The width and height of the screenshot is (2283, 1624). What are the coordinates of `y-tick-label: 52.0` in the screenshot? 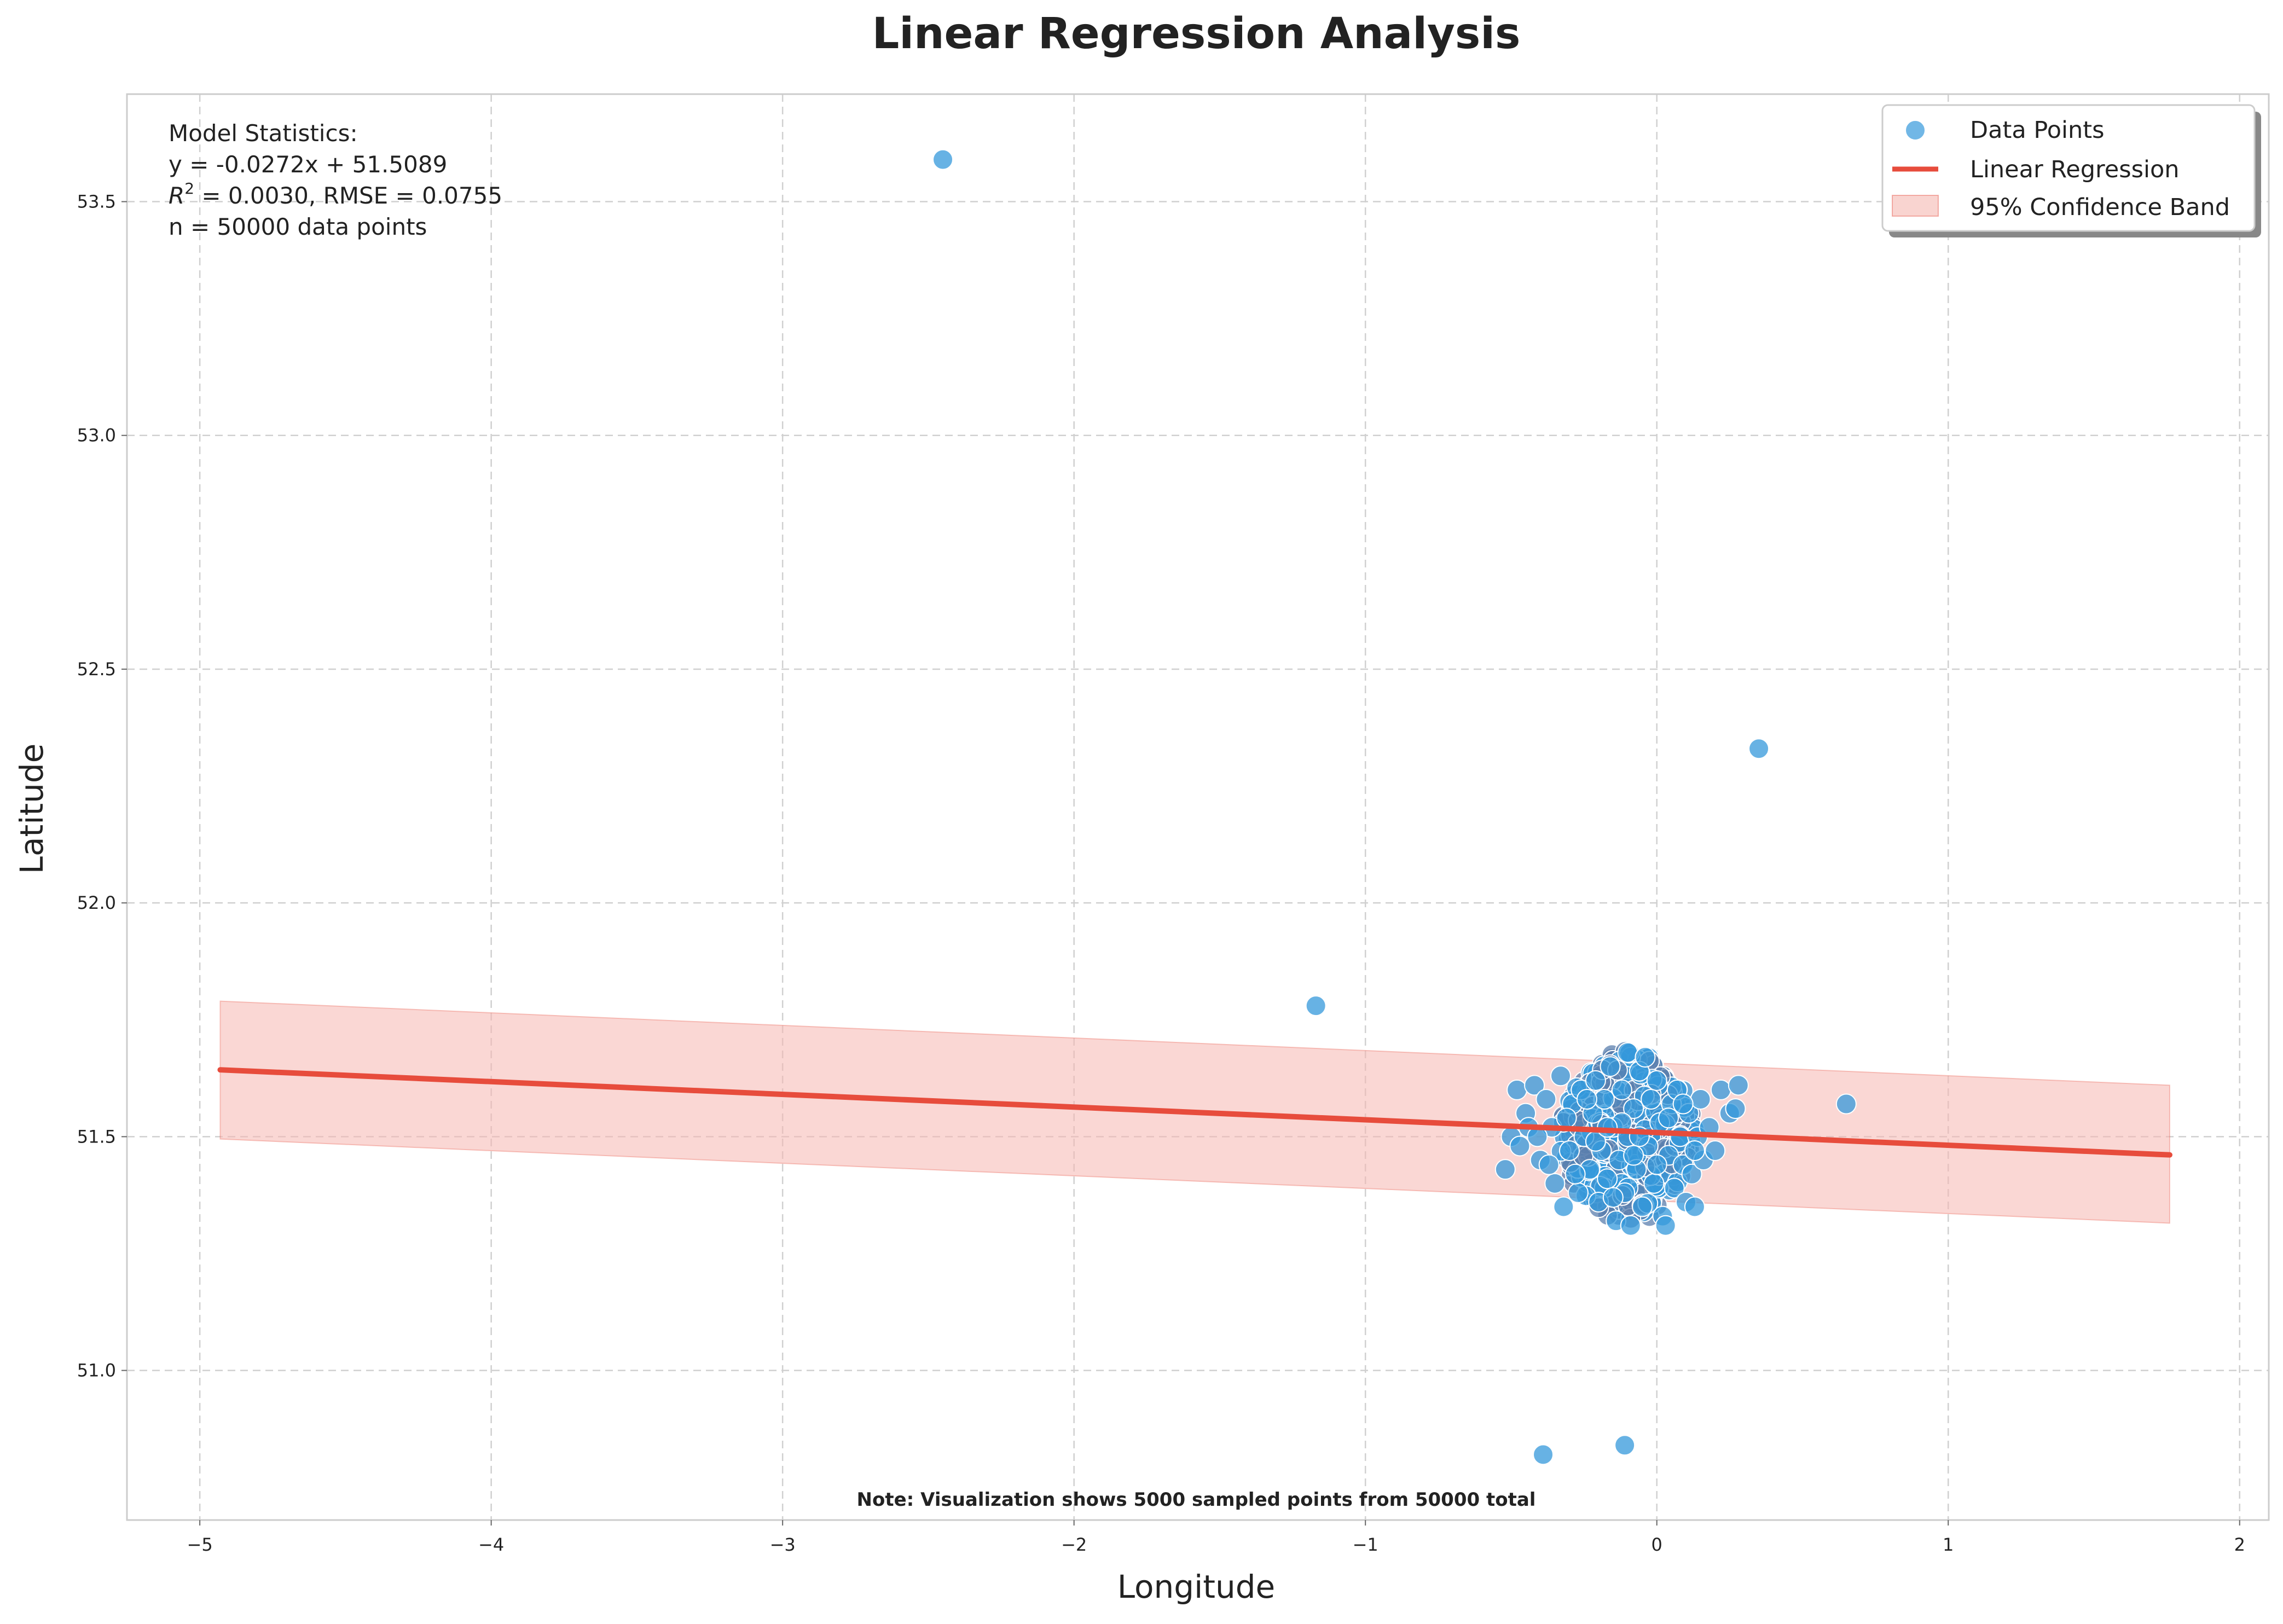 It's located at (97, 902).